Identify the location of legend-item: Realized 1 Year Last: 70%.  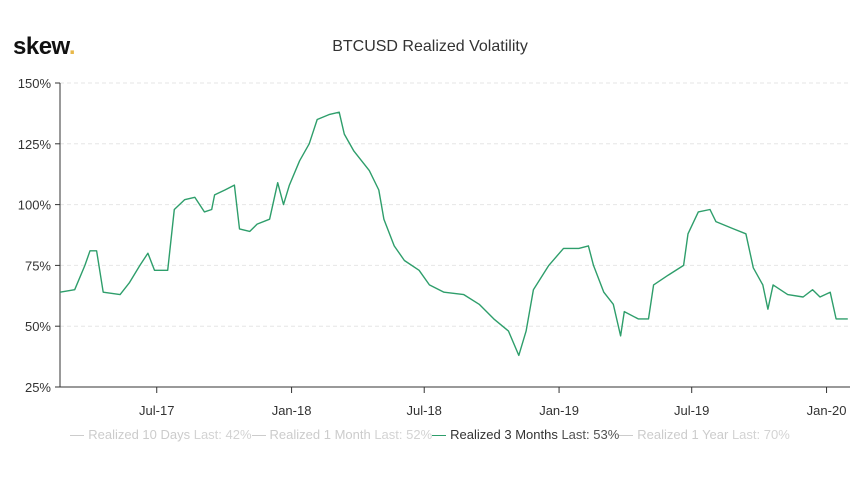
(704, 434).